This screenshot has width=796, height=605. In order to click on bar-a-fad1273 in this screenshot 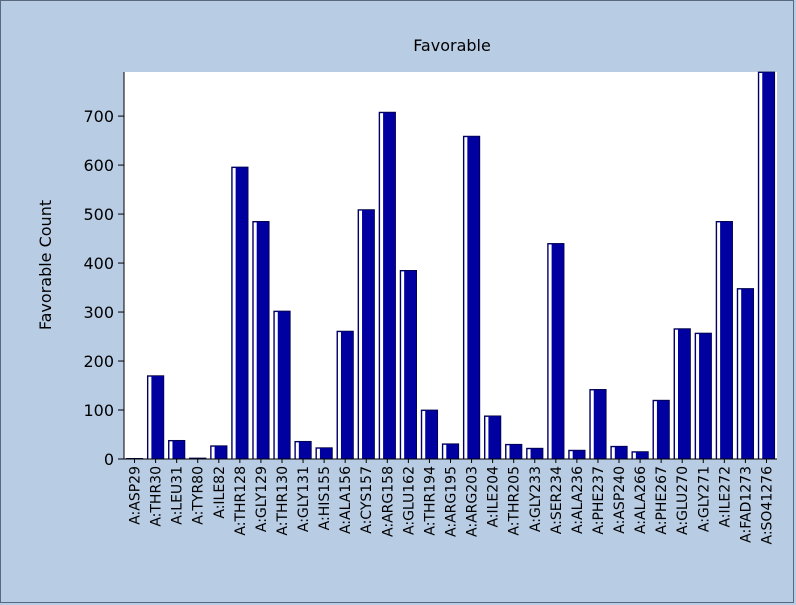, I will do `click(745, 374)`.